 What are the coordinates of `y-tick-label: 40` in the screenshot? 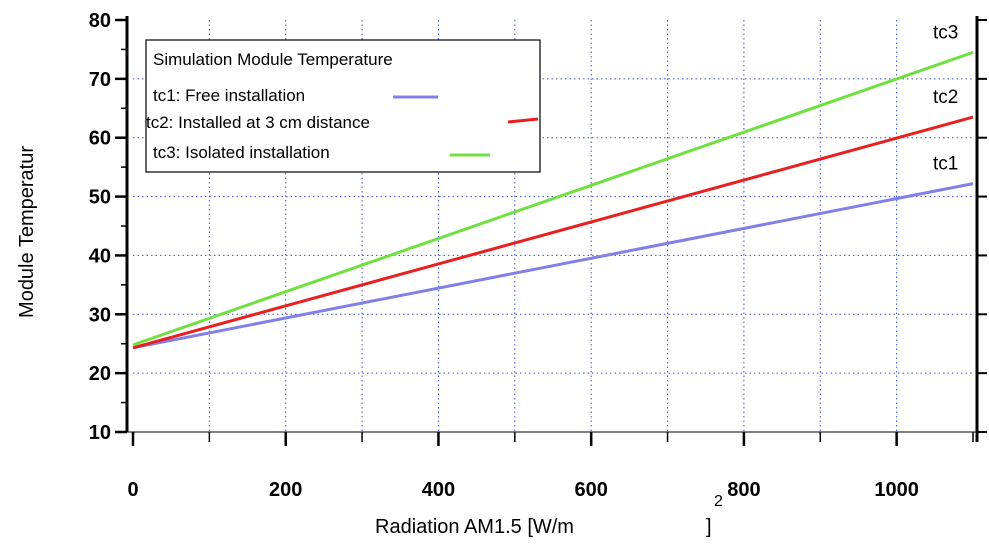 It's located at (100, 256).